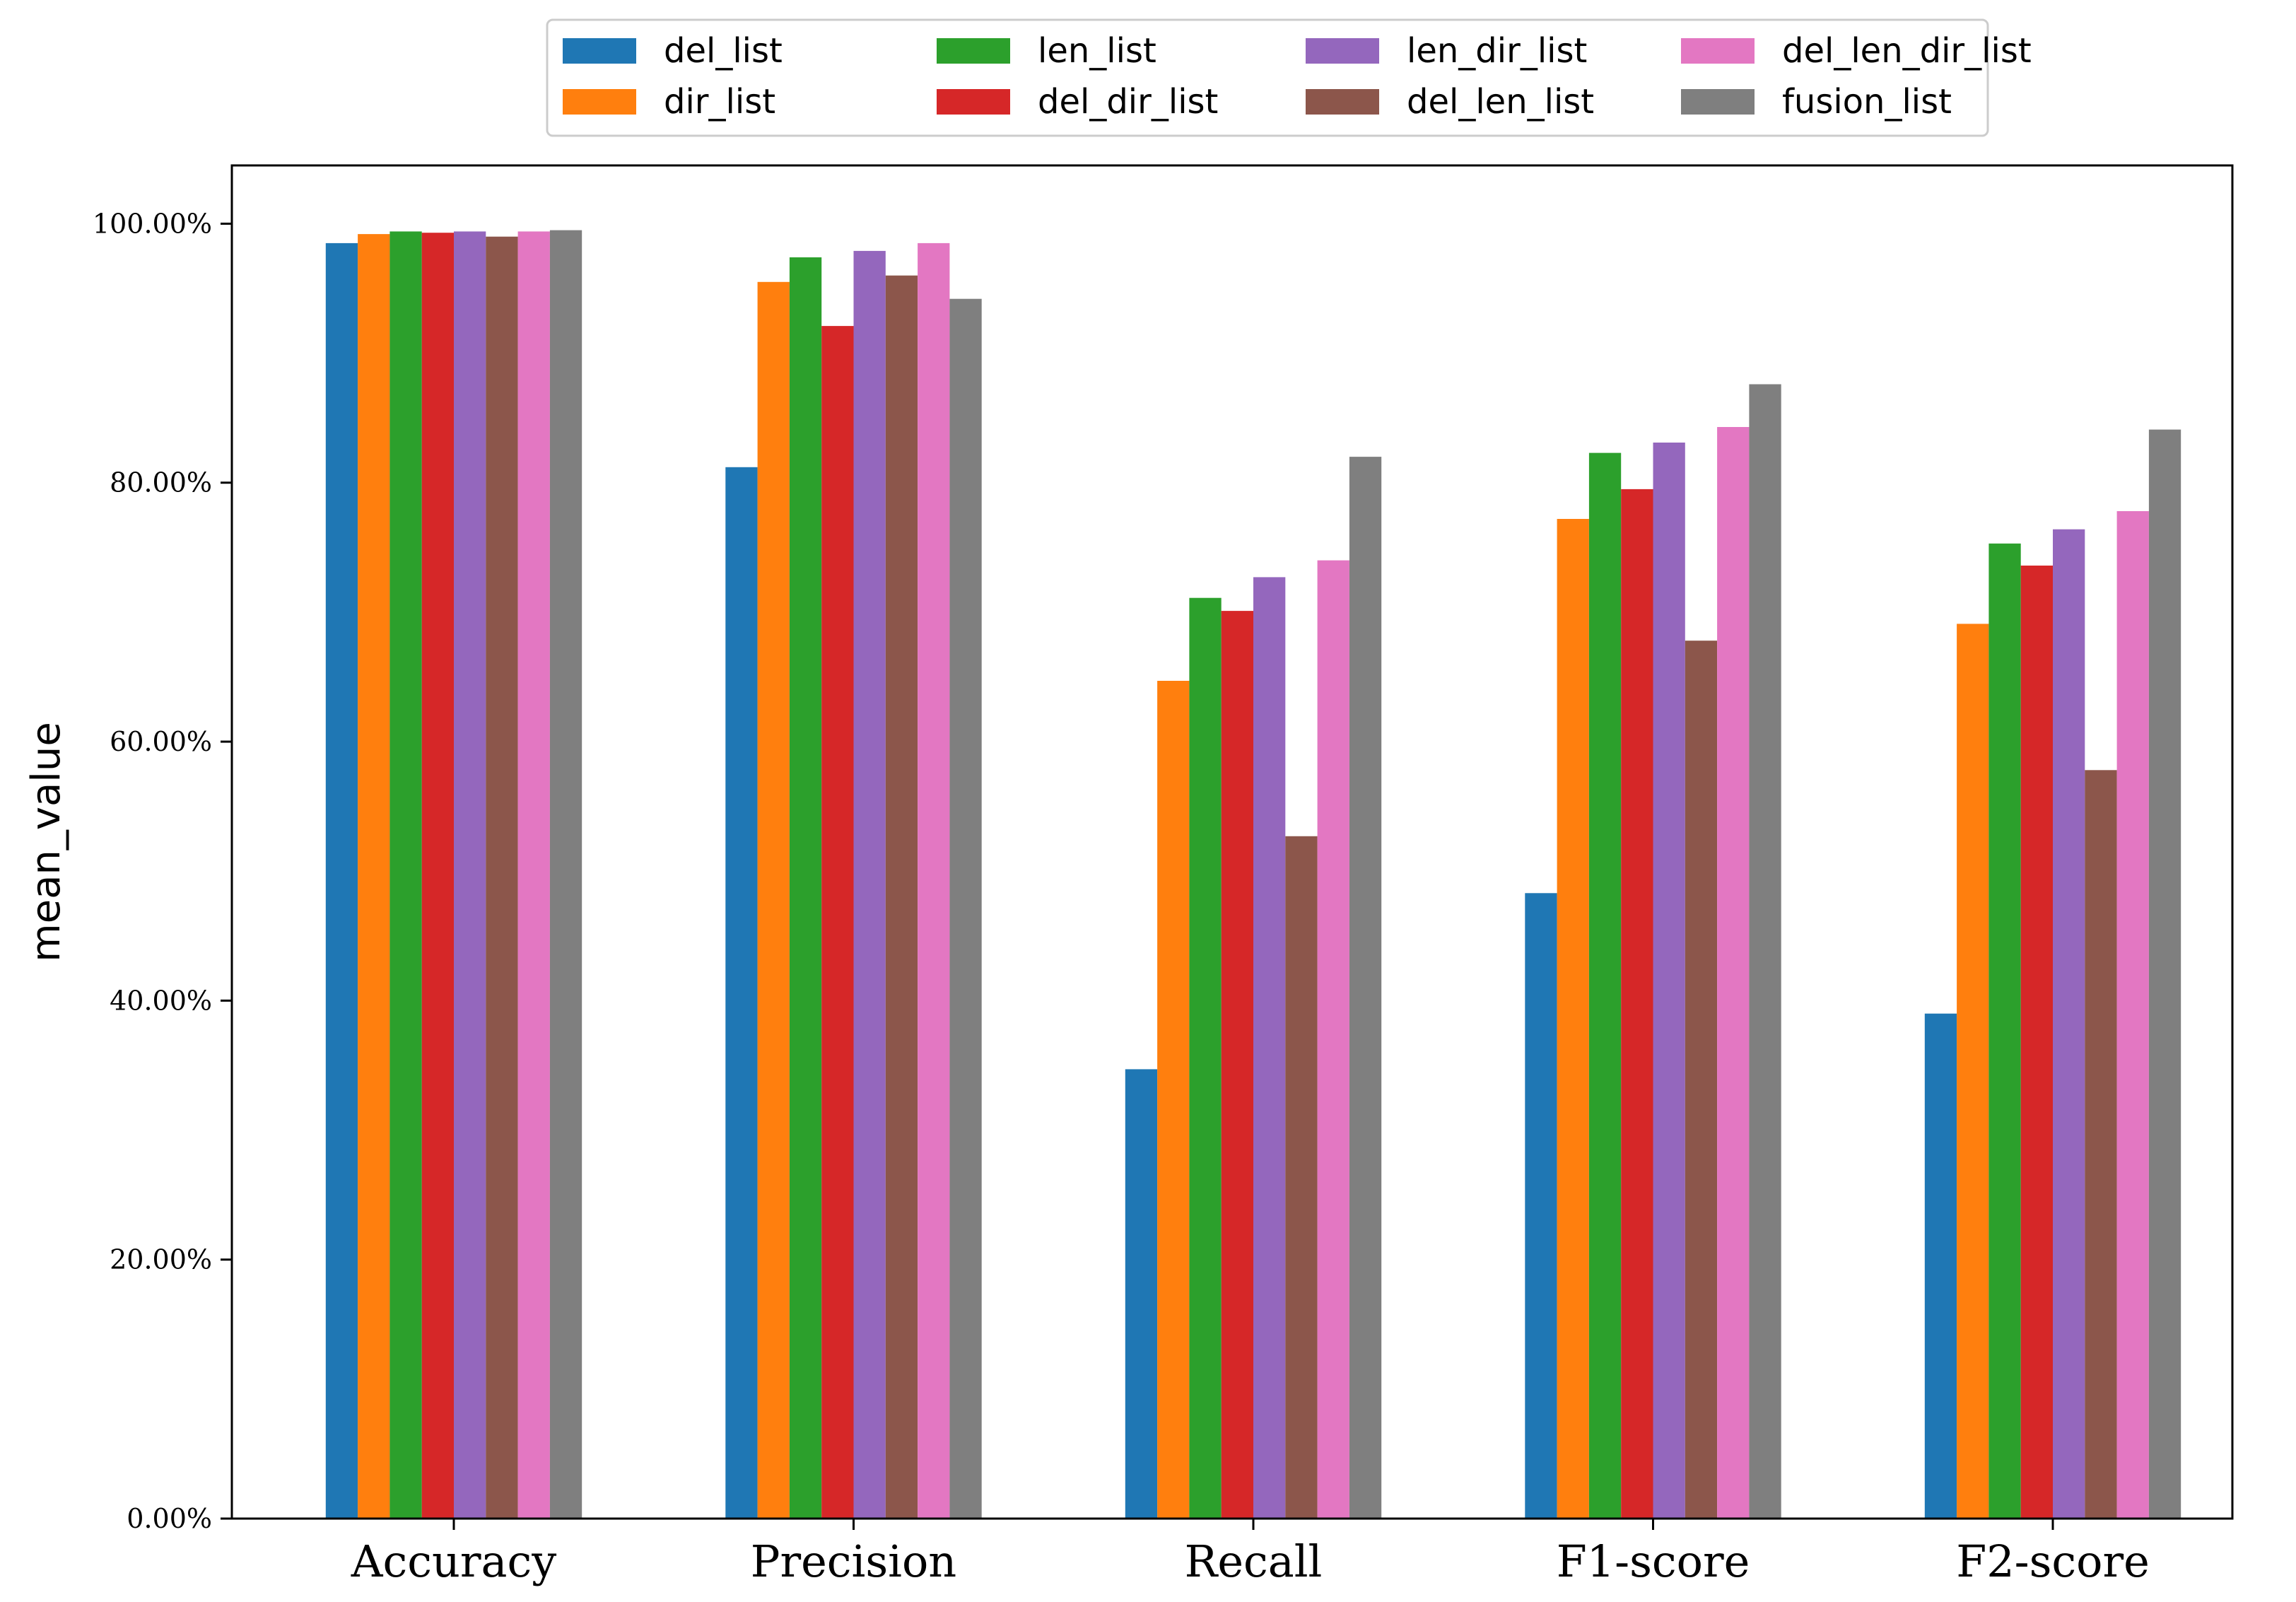  What do you see at coordinates (161, 482) in the screenshot?
I see `y-tick-label: 80.00%` at bounding box center [161, 482].